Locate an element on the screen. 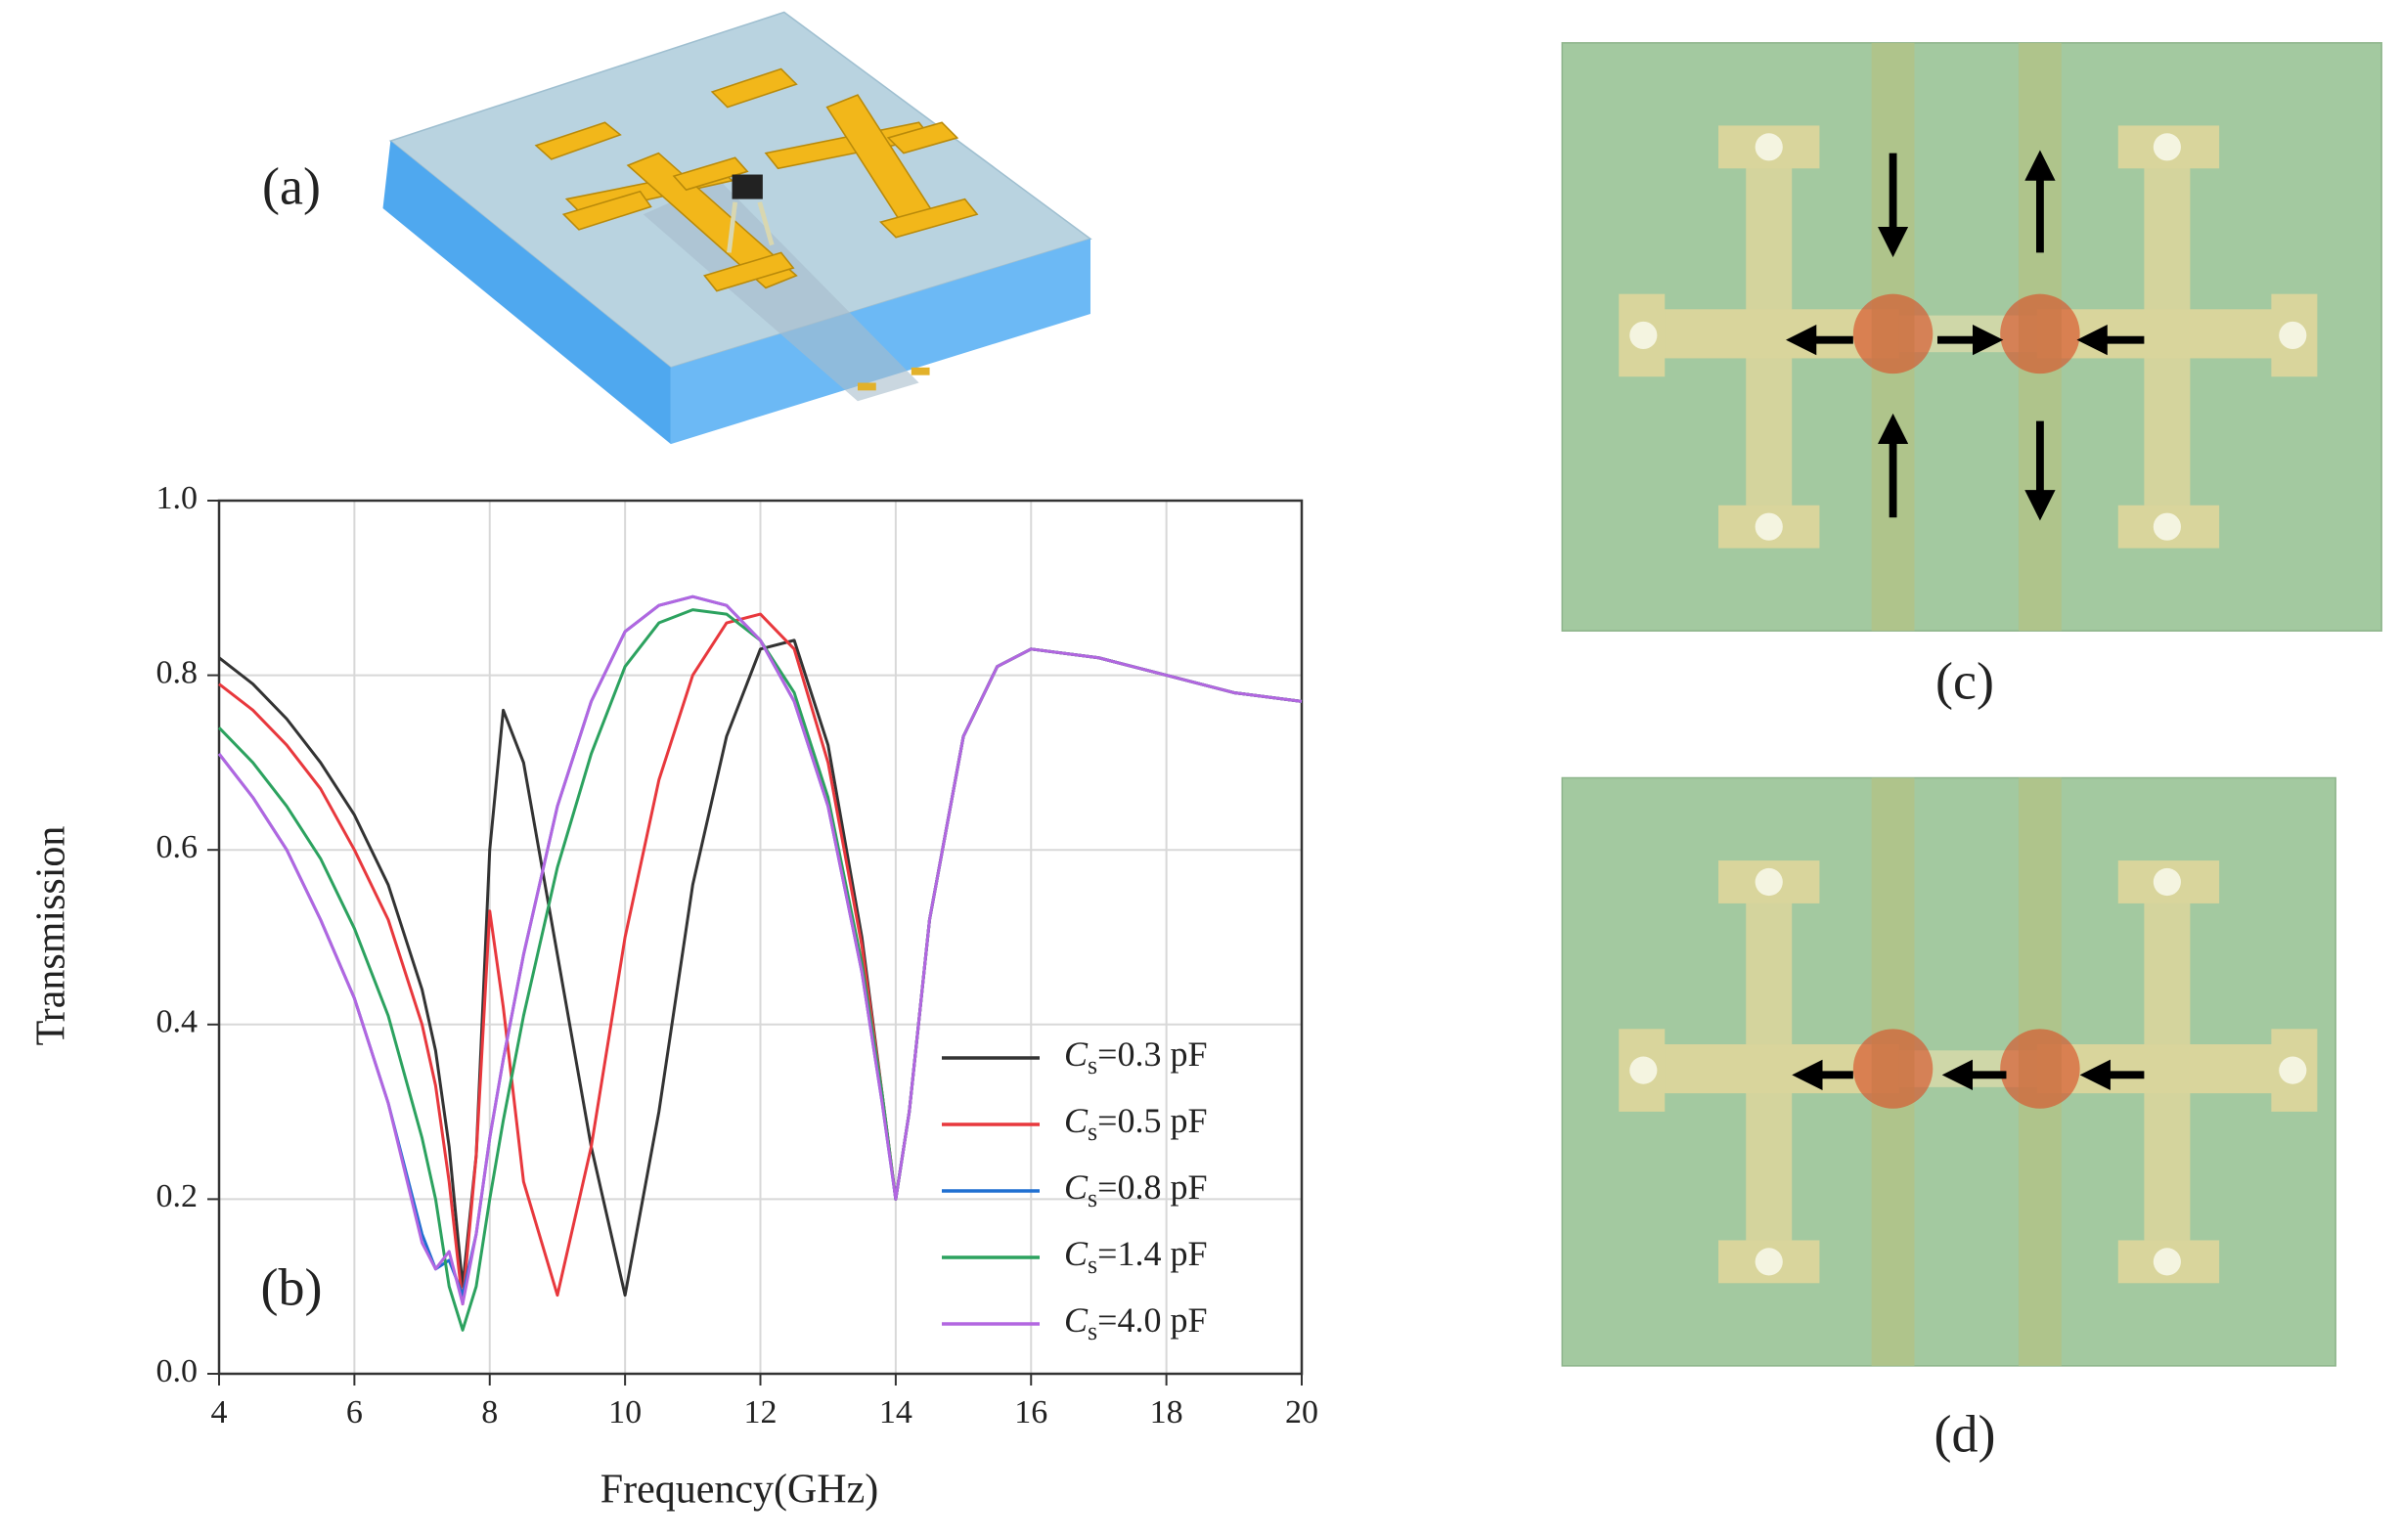  y-tick-label: 0.0 is located at coordinates (177, 1371).